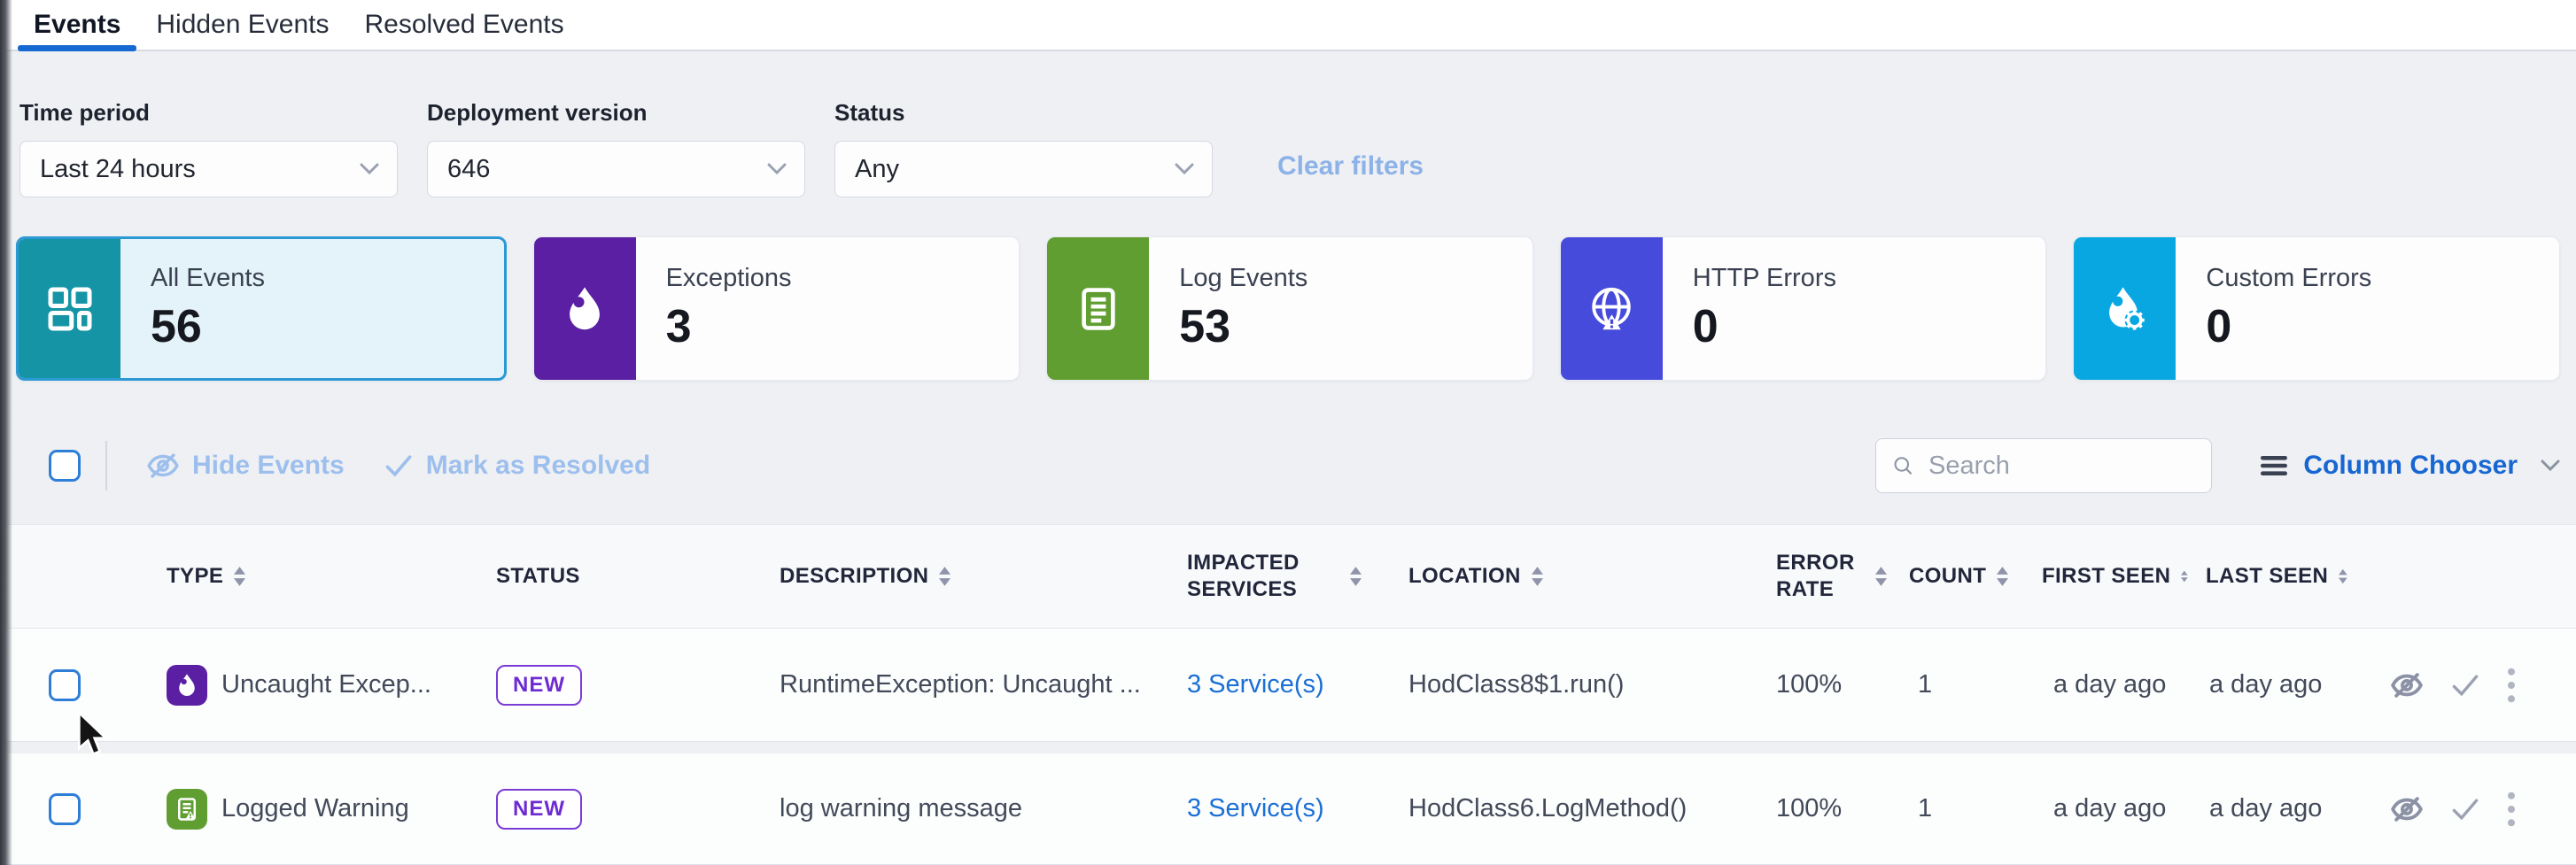 This screenshot has width=2576, height=865. Describe the element at coordinates (65, 466) in the screenshot. I see `select-all-checkbox` at that location.